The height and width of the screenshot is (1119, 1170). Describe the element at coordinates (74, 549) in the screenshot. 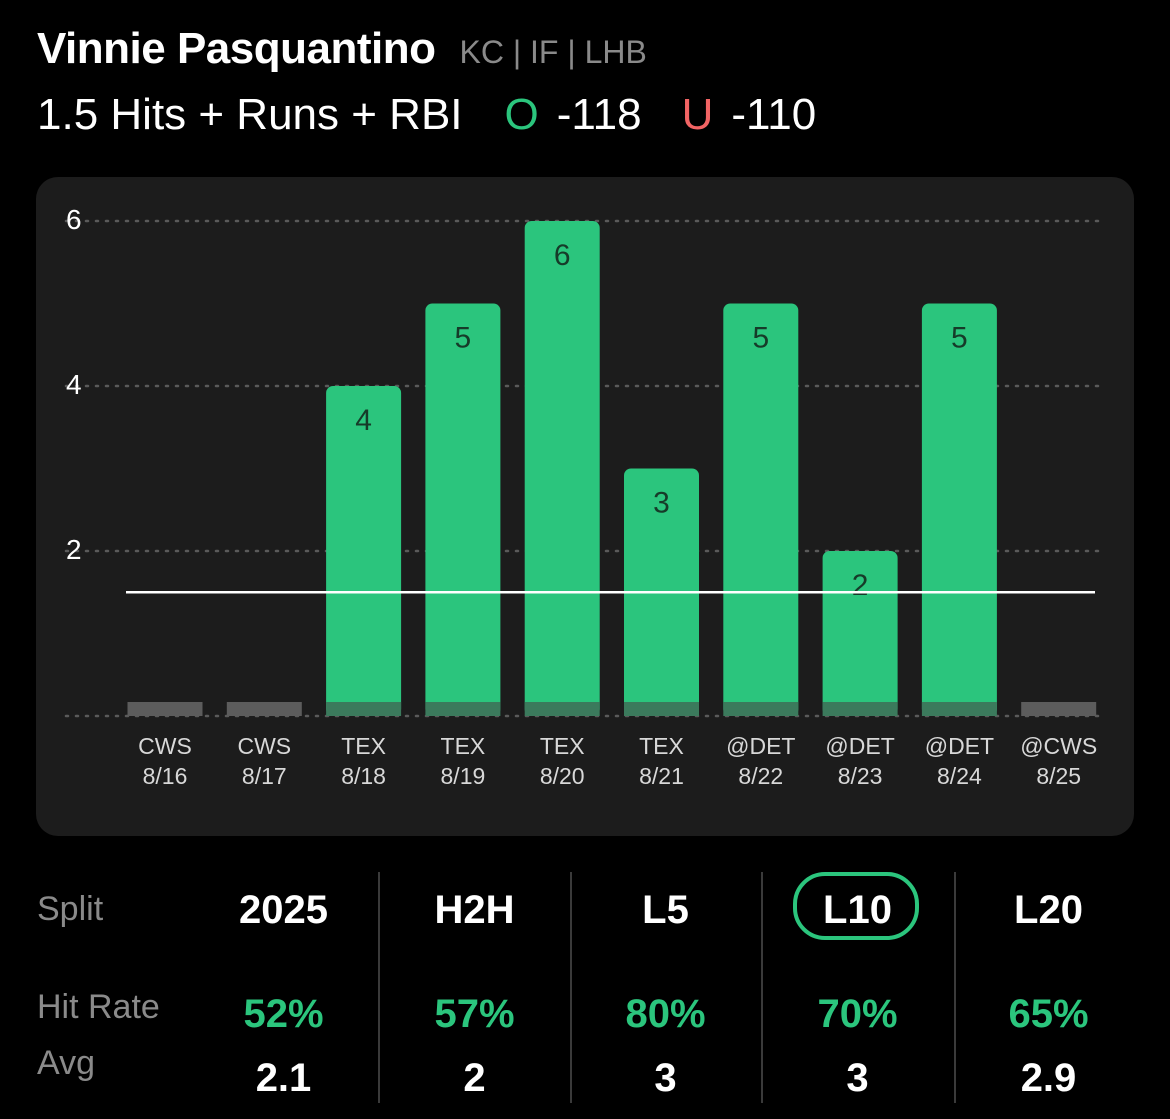

I see `y-tick-label: 2` at that location.